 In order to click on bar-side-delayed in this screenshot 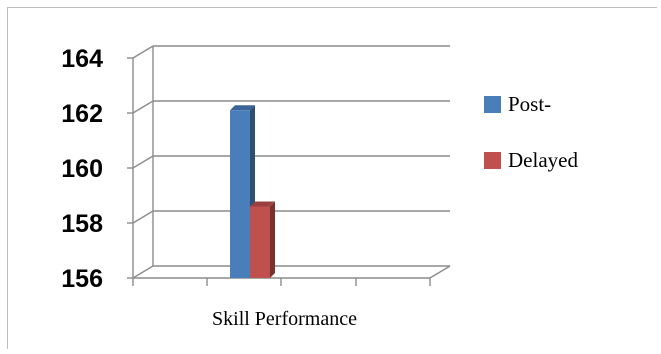, I will do `click(272, 239)`.